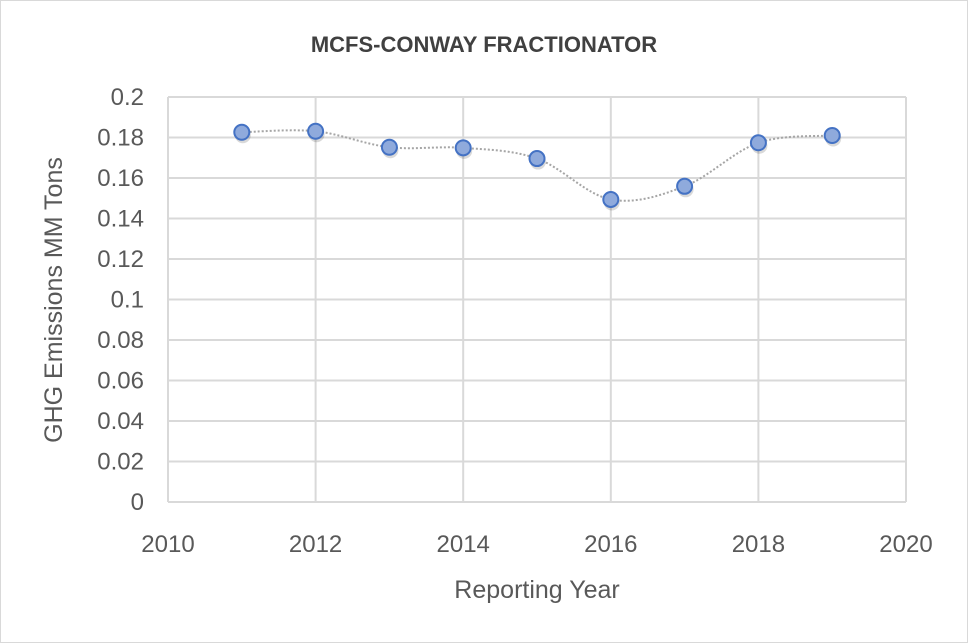 The image size is (968, 643). What do you see at coordinates (120, 340) in the screenshot?
I see `y-tick-label: 0.08` at bounding box center [120, 340].